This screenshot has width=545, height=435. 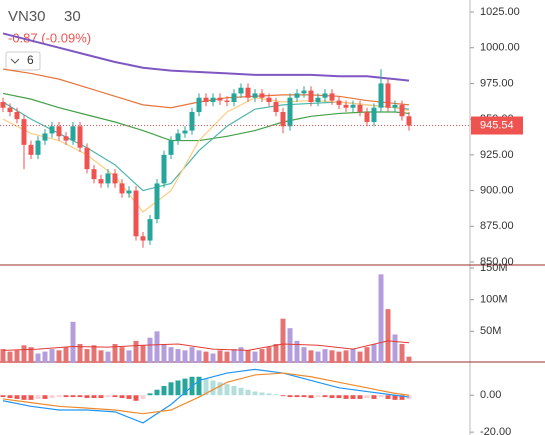 What do you see at coordinates (490, 395) in the screenshot?
I see `y-tick-label: 0.00` at bounding box center [490, 395].